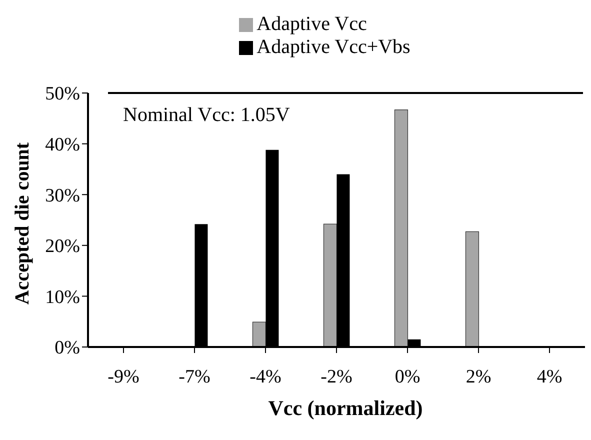  I want to click on x-axis-title: Vcc (normalized), so click(345, 408).